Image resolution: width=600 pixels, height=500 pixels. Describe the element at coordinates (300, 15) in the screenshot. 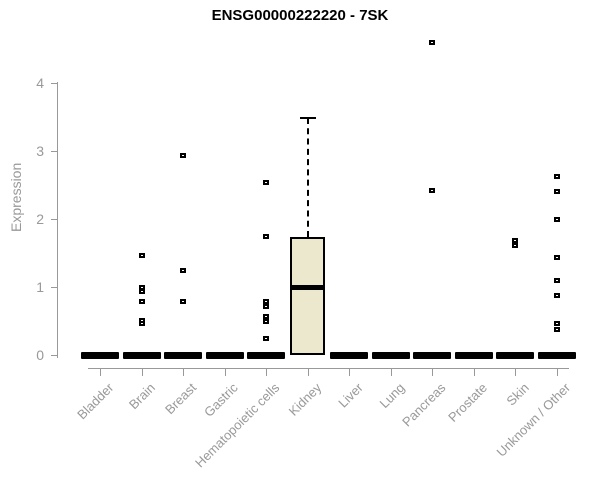

I see `chart-title: ENSG00000222220 - 7SK` at that location.